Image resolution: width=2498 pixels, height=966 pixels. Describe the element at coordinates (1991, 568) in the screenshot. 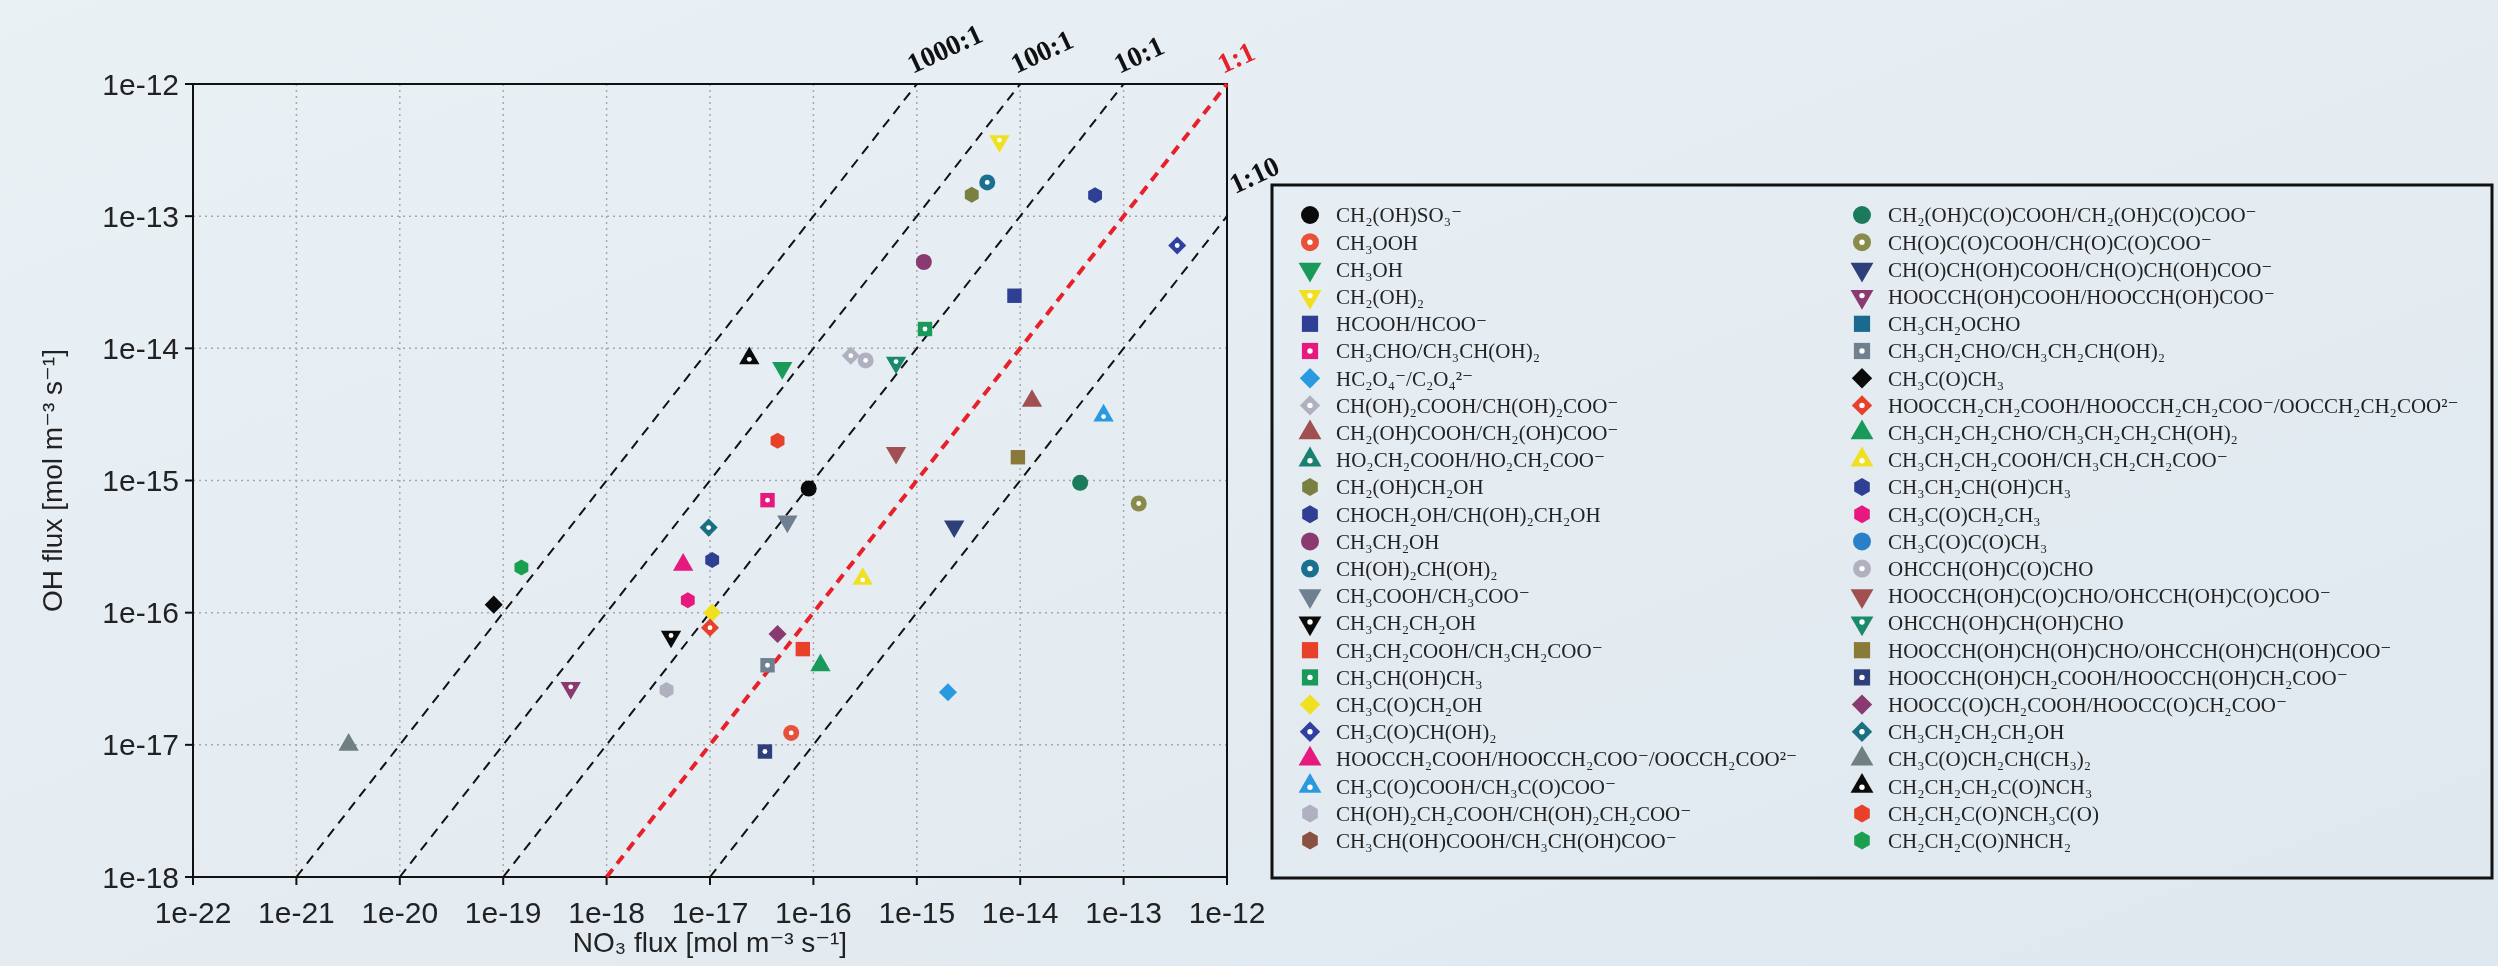

I see `legend-label: OHCCH(OH)C(O)CHO` at that location.